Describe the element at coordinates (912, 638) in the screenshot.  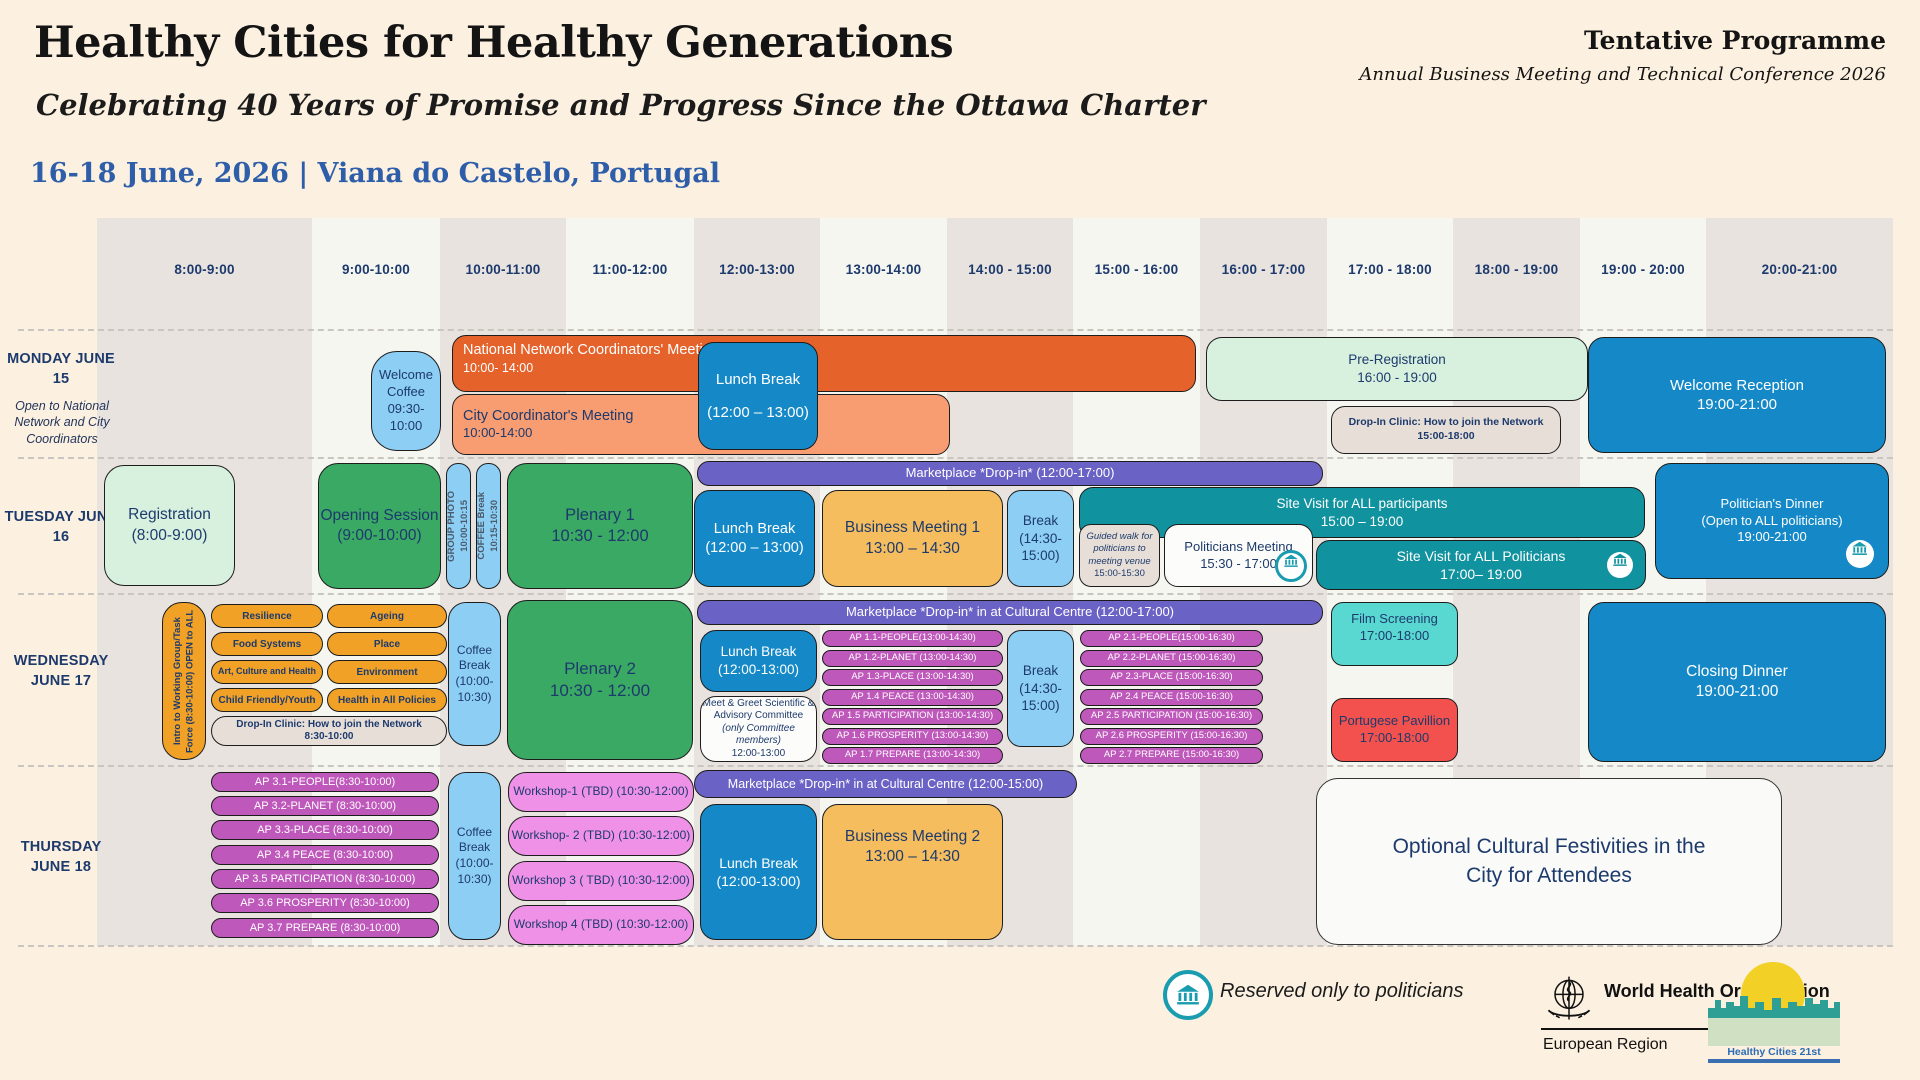
I see `session-ap-1-1: AP 1.1-PEOPLE(13:00-14:30)` at that location.